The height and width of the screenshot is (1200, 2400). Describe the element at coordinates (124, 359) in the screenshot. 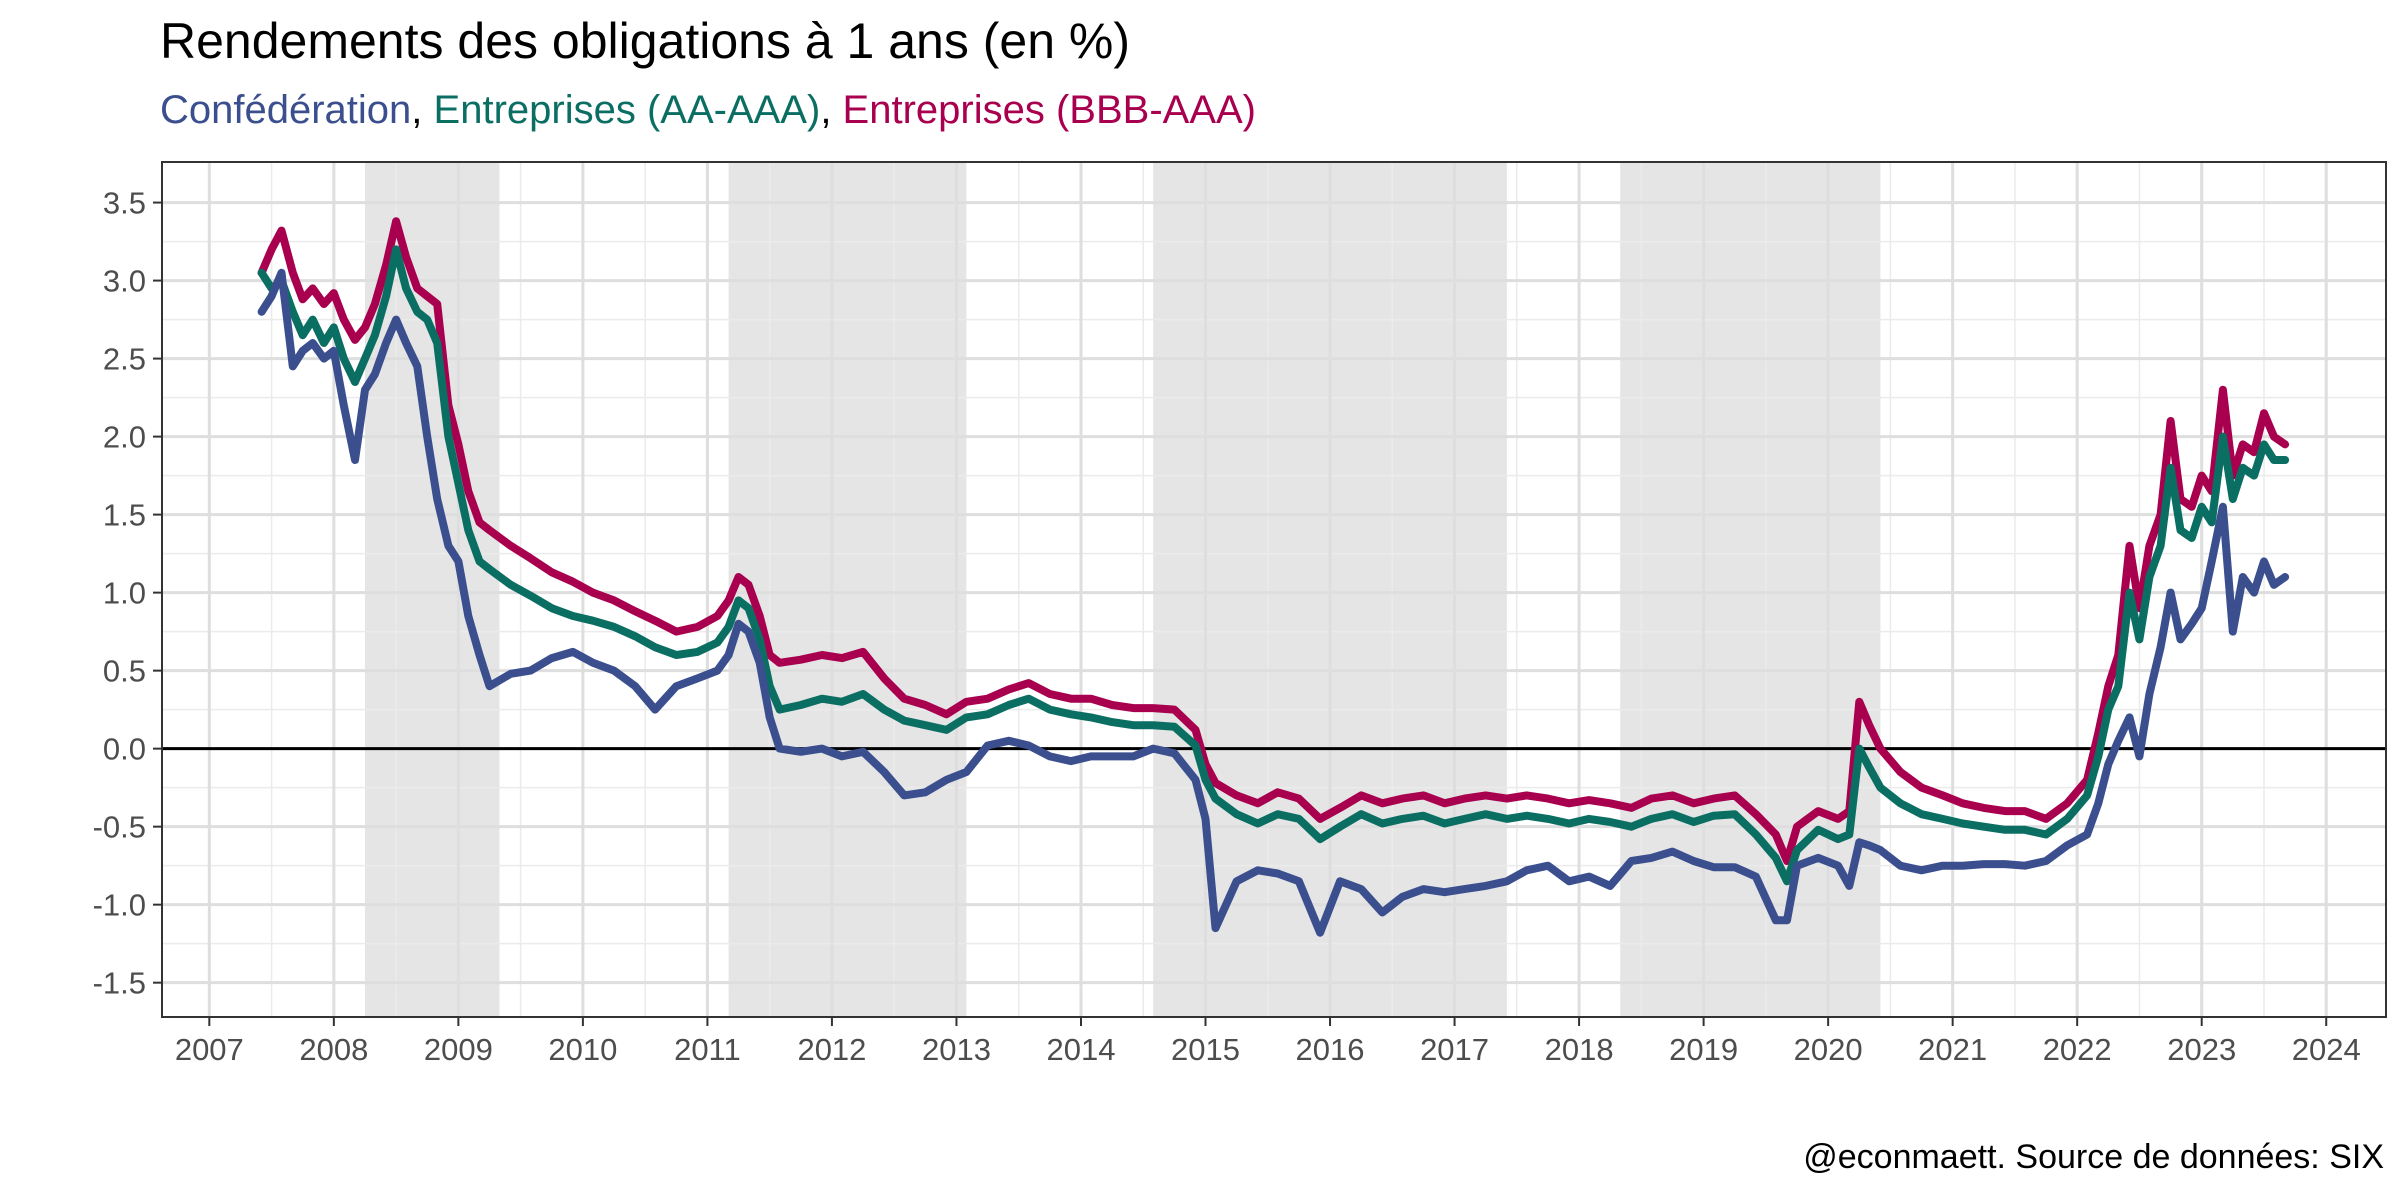

I see `y-tick-label: 2.5` at that location.